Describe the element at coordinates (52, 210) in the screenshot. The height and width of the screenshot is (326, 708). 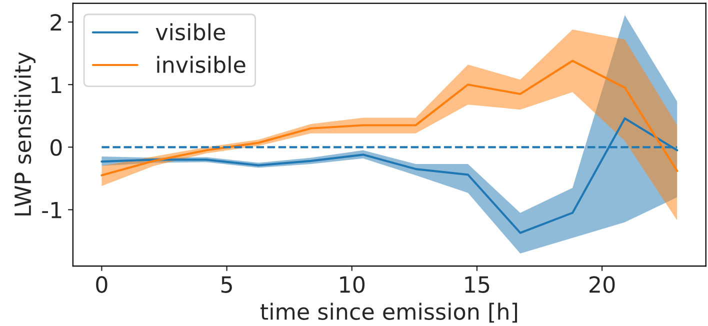
I see `y-tick-label: -1` at that location.